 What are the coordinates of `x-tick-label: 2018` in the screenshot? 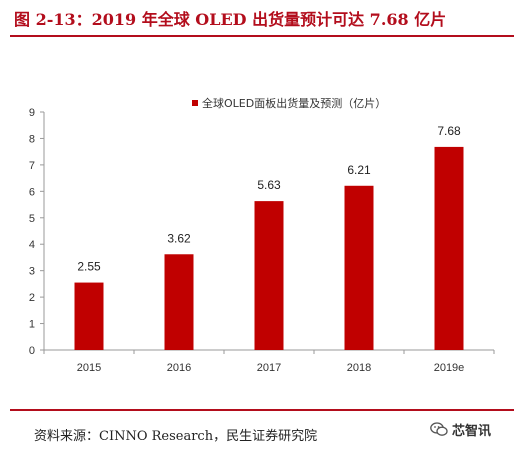 It's located at (359, 368).